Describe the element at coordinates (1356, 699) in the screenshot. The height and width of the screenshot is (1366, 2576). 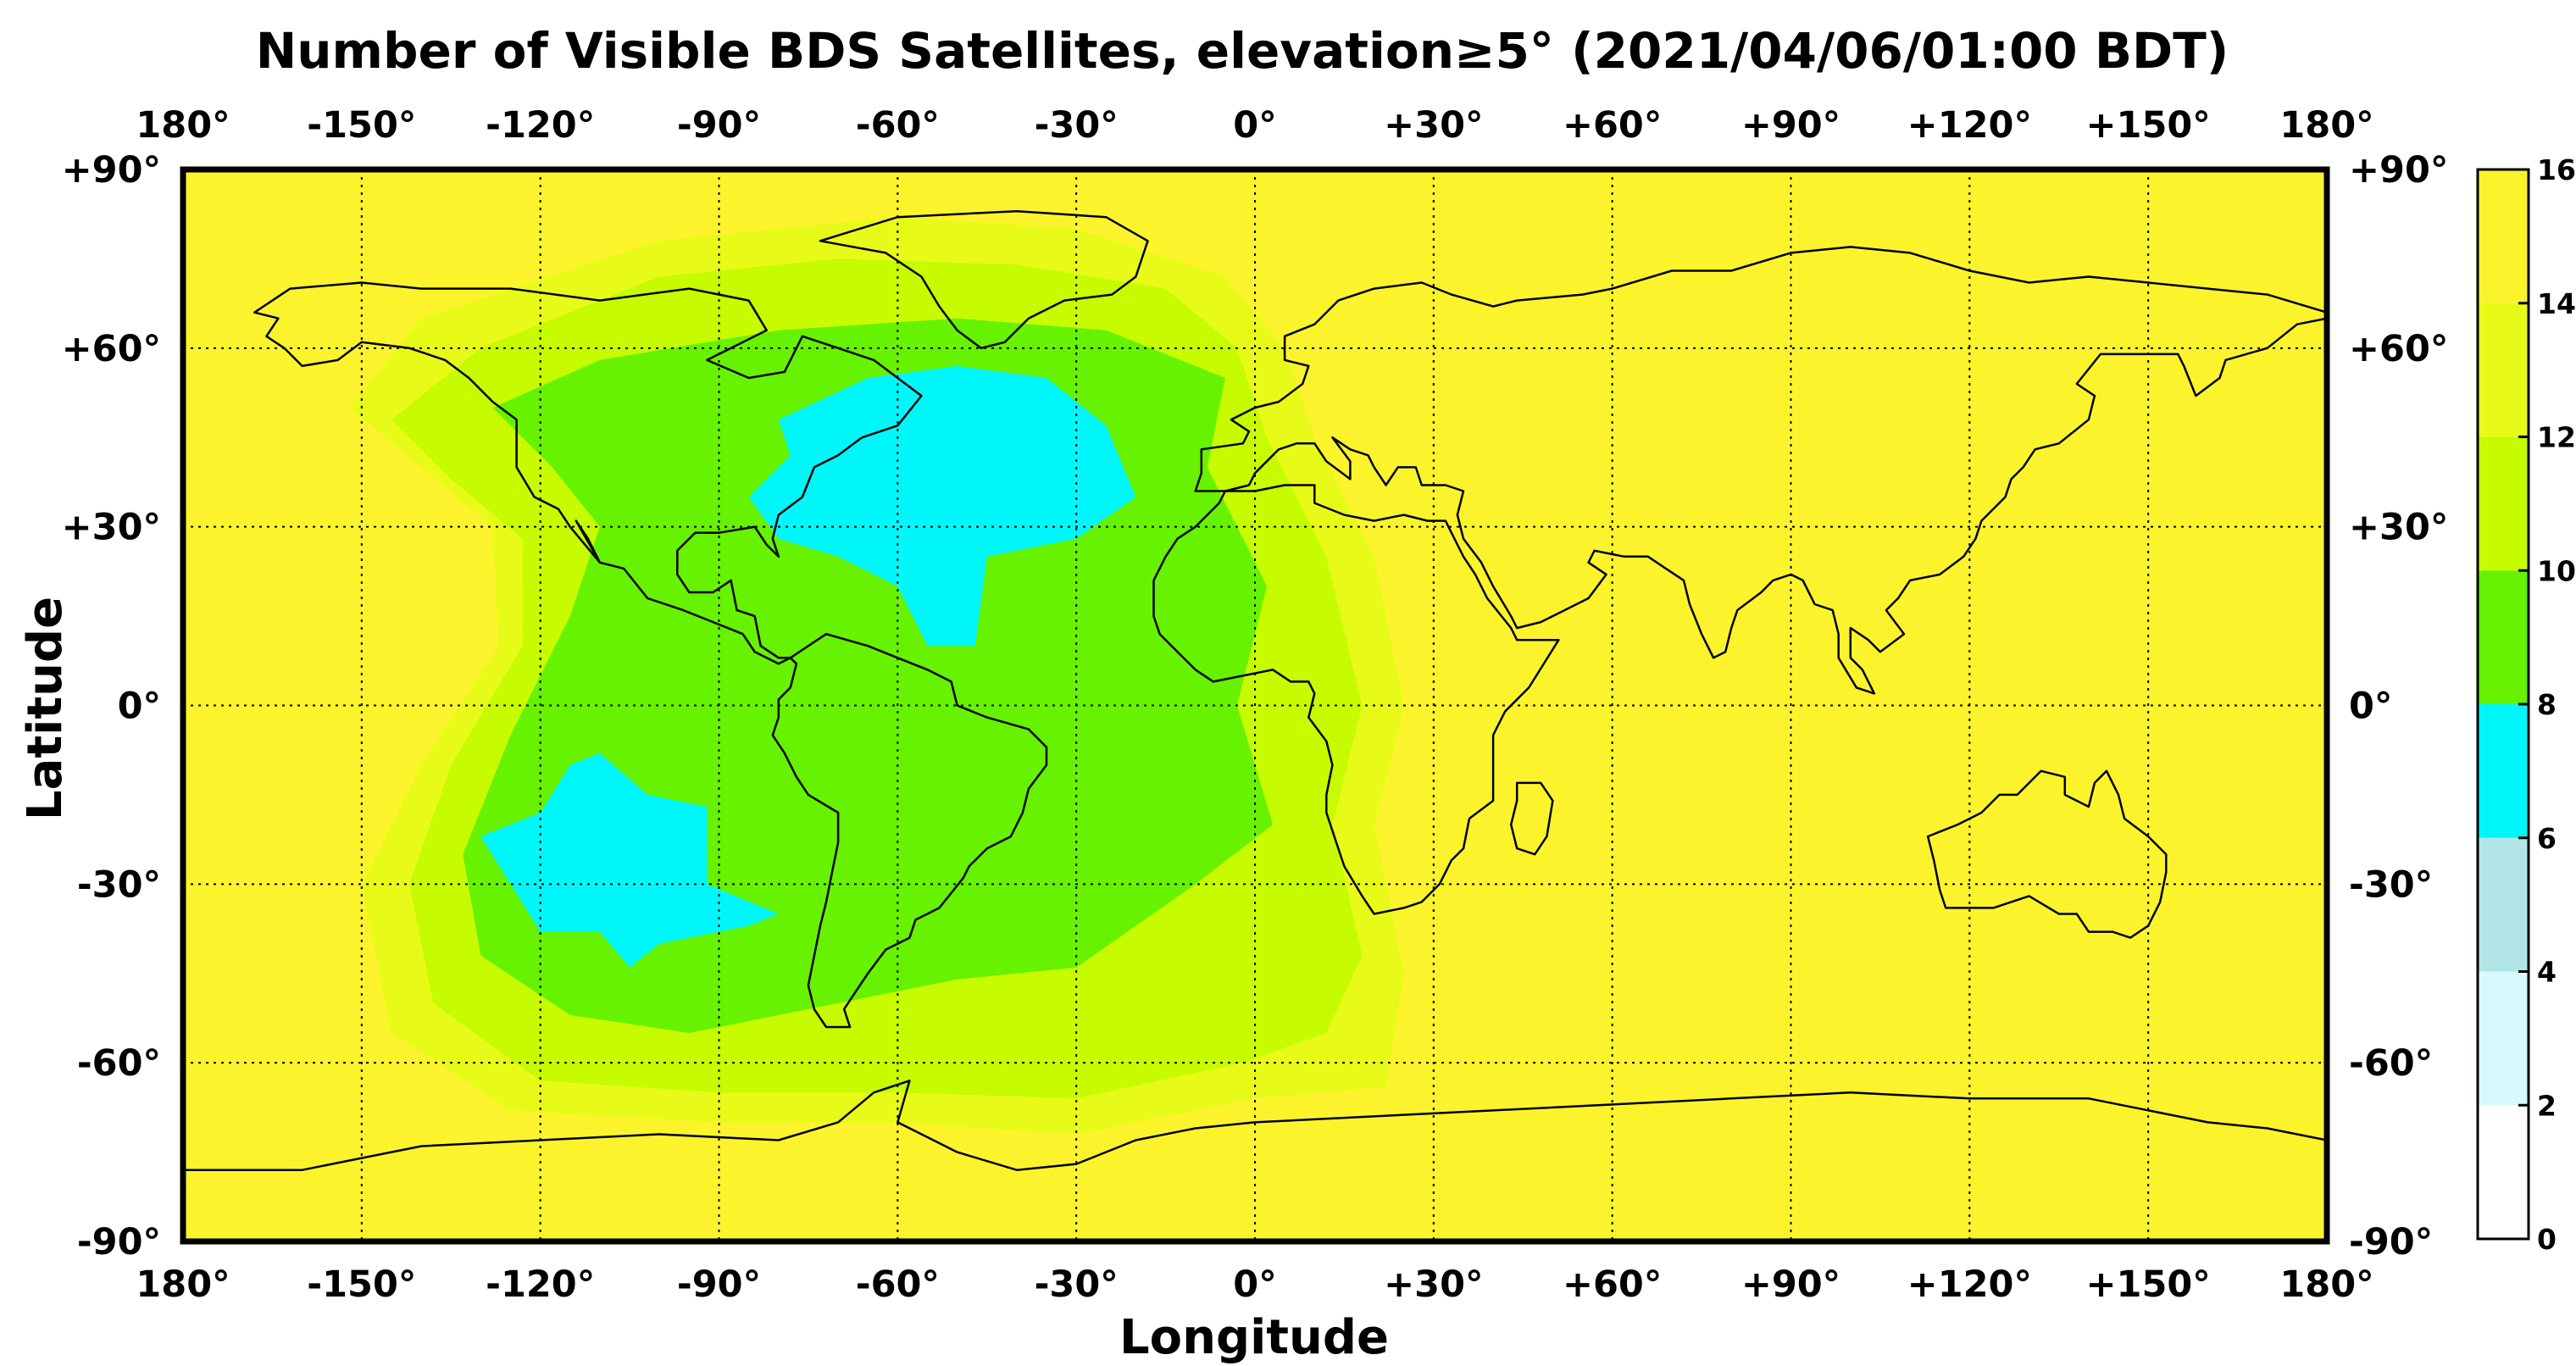
I see `coastline-africa` at that location.